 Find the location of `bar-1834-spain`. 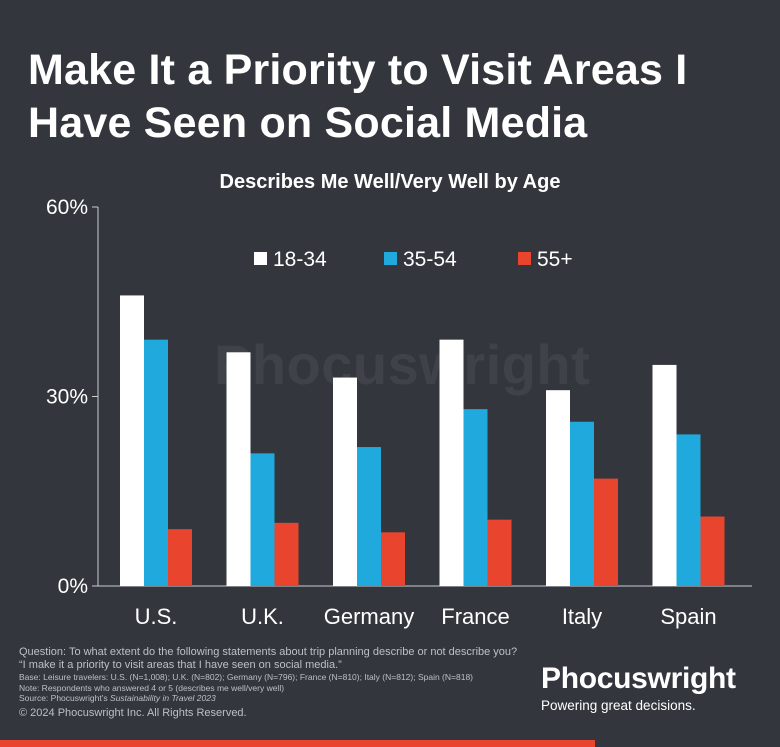

bar-1834-spain is located at coordinates (664, 475).